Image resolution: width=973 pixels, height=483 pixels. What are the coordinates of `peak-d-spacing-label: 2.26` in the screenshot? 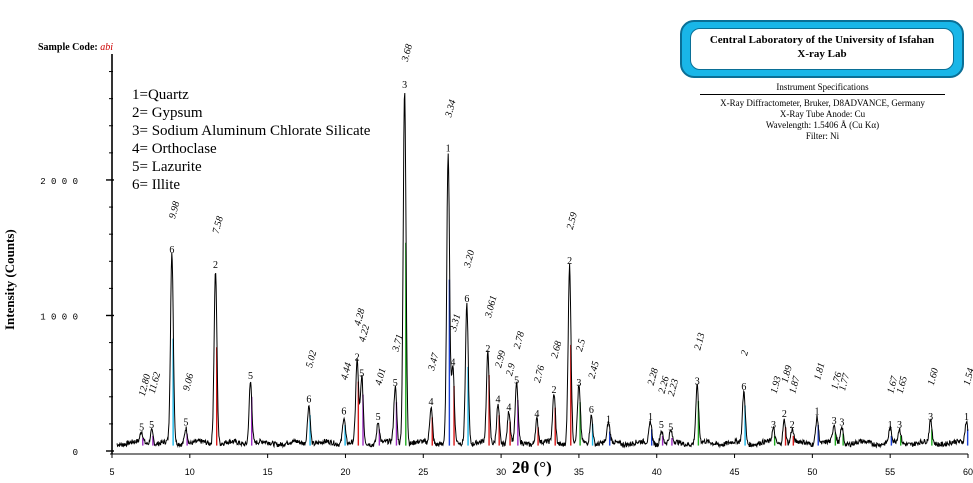 It's located at (664, 385).